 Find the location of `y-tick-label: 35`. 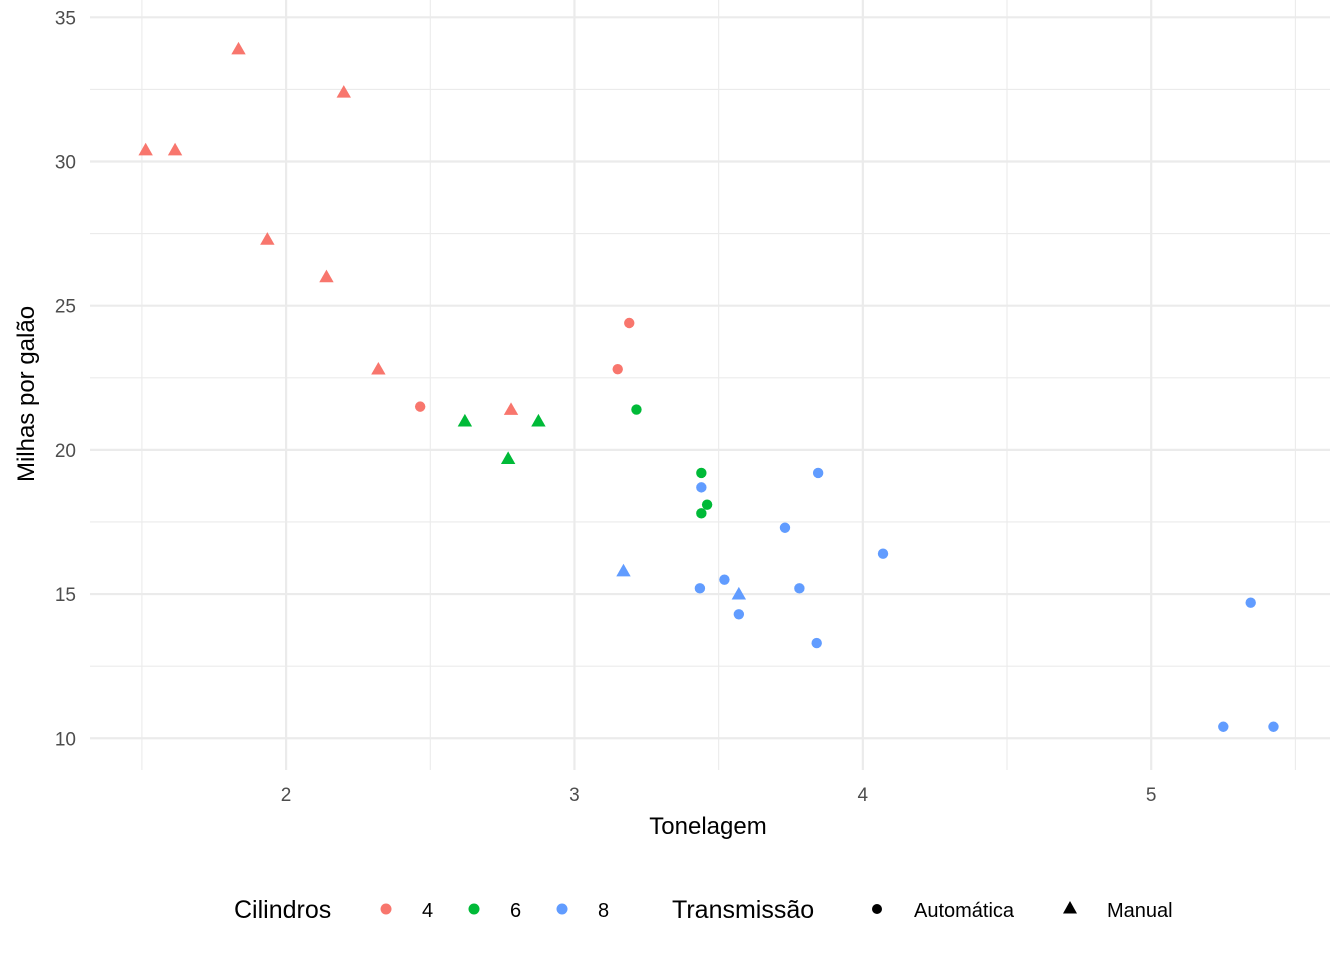

y-tick-label: 35 is located at coordinates (65, 18).